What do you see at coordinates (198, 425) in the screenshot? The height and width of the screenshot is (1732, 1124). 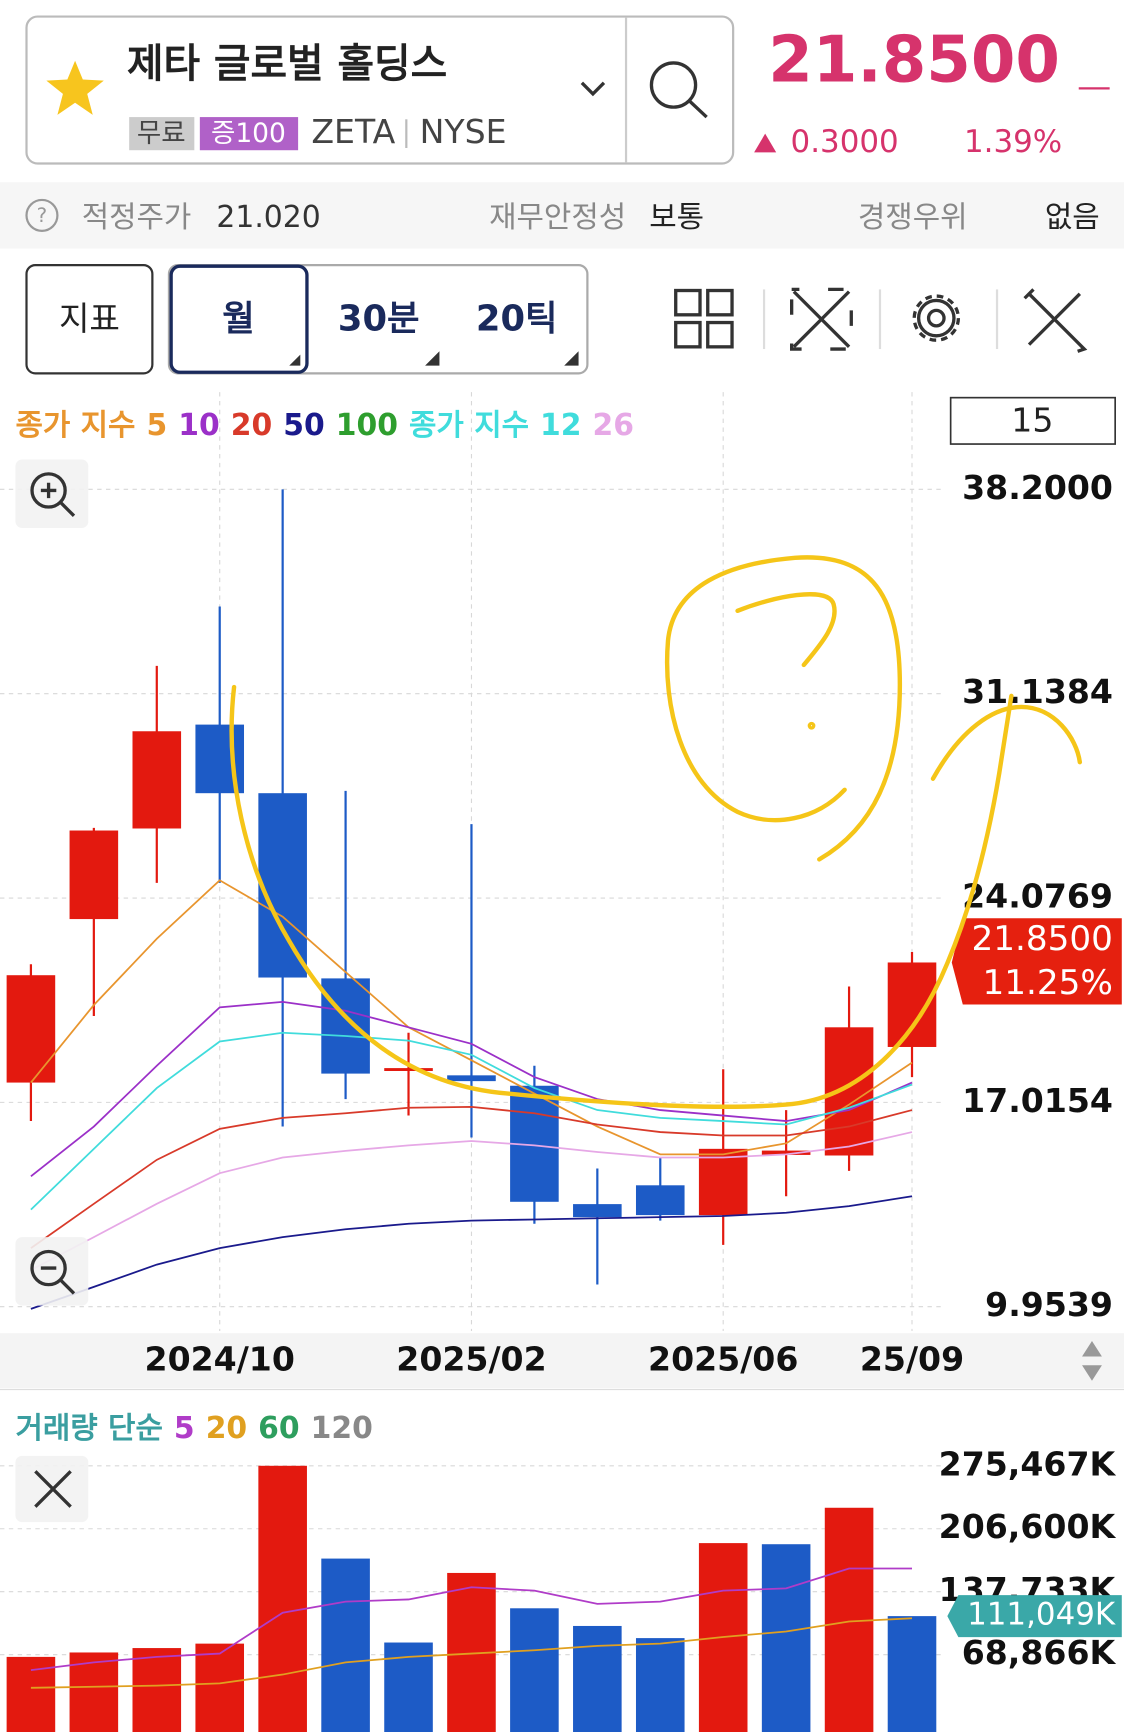 I see `legend-entry: 10` at bounding box center [198, 425].